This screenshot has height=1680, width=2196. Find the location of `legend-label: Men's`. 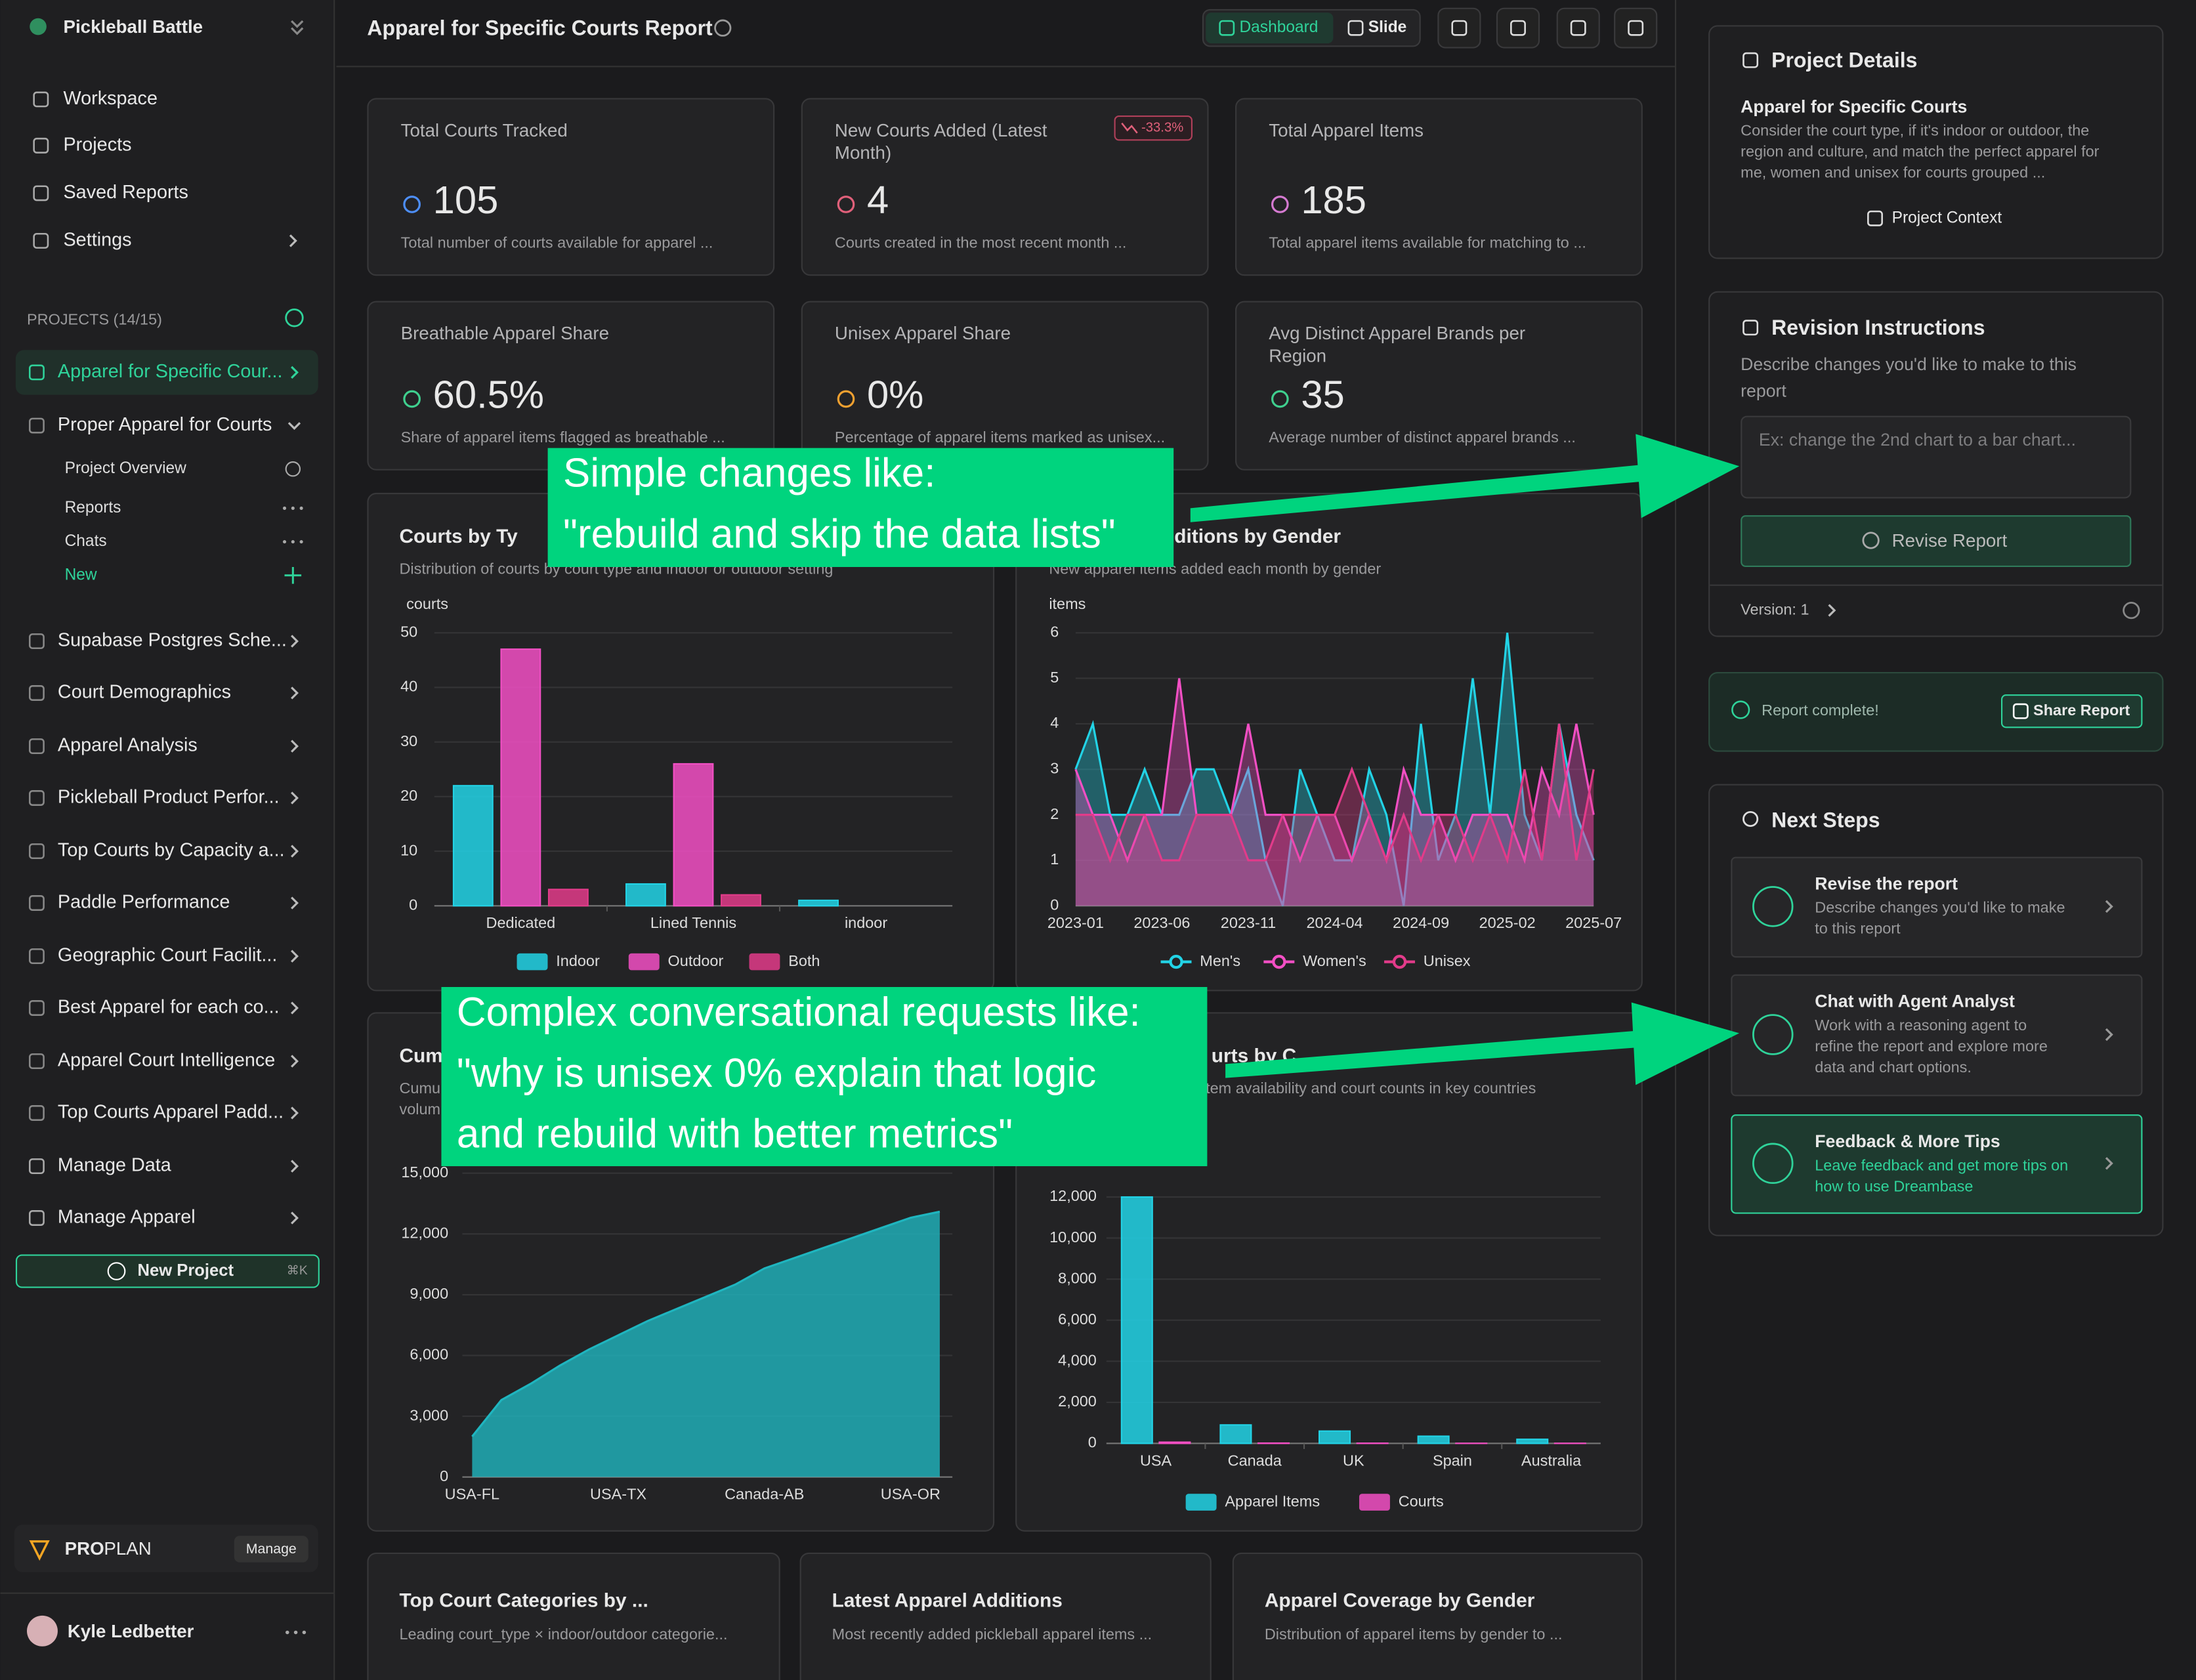

legend-label: Men's is located at coordinates (1220, 960).